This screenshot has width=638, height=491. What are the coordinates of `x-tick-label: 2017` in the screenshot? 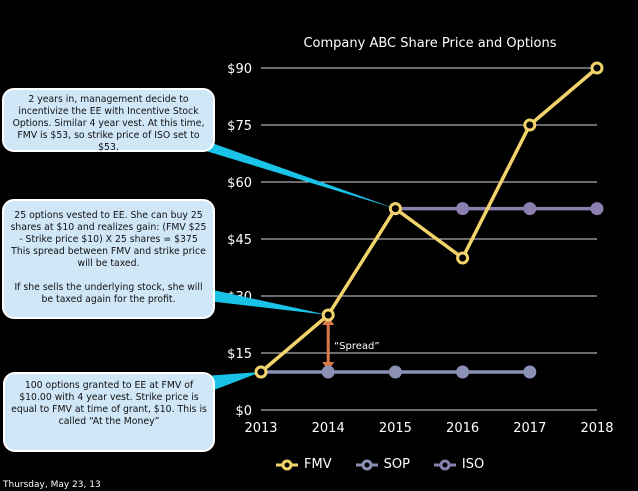 It's located at (529, 428).